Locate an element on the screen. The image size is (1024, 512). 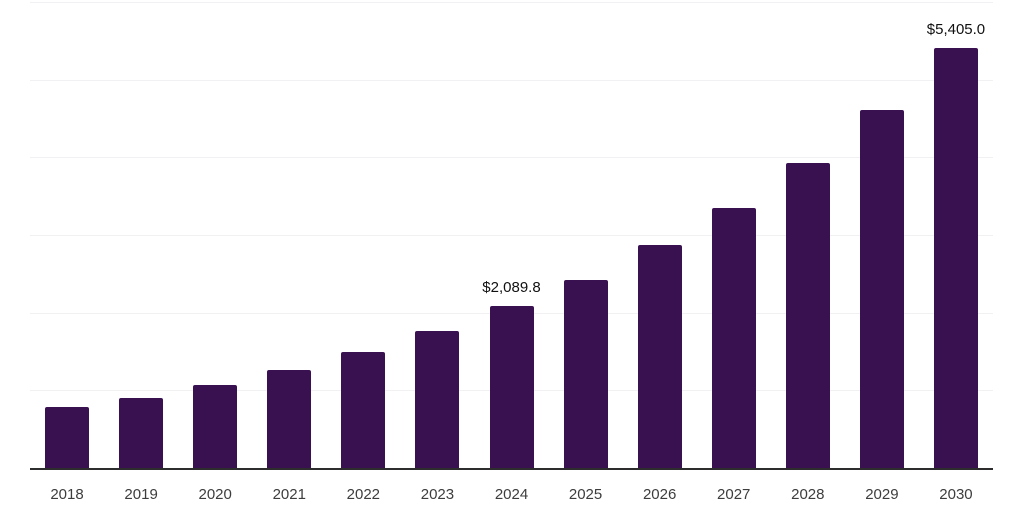
x-tick-label-2026: 2026 is located at coordinates (659, 494).